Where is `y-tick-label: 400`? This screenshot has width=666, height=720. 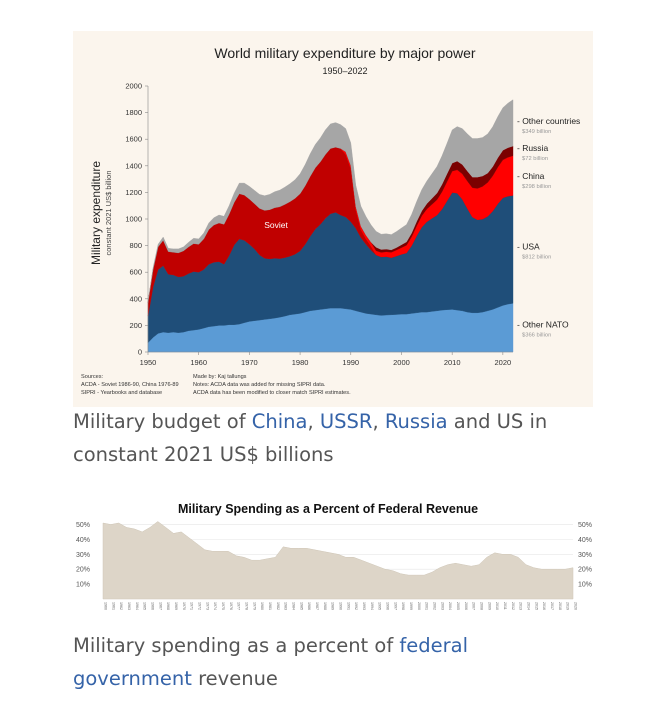 y-tick-label: 400 is located at coordinates (135, 298).